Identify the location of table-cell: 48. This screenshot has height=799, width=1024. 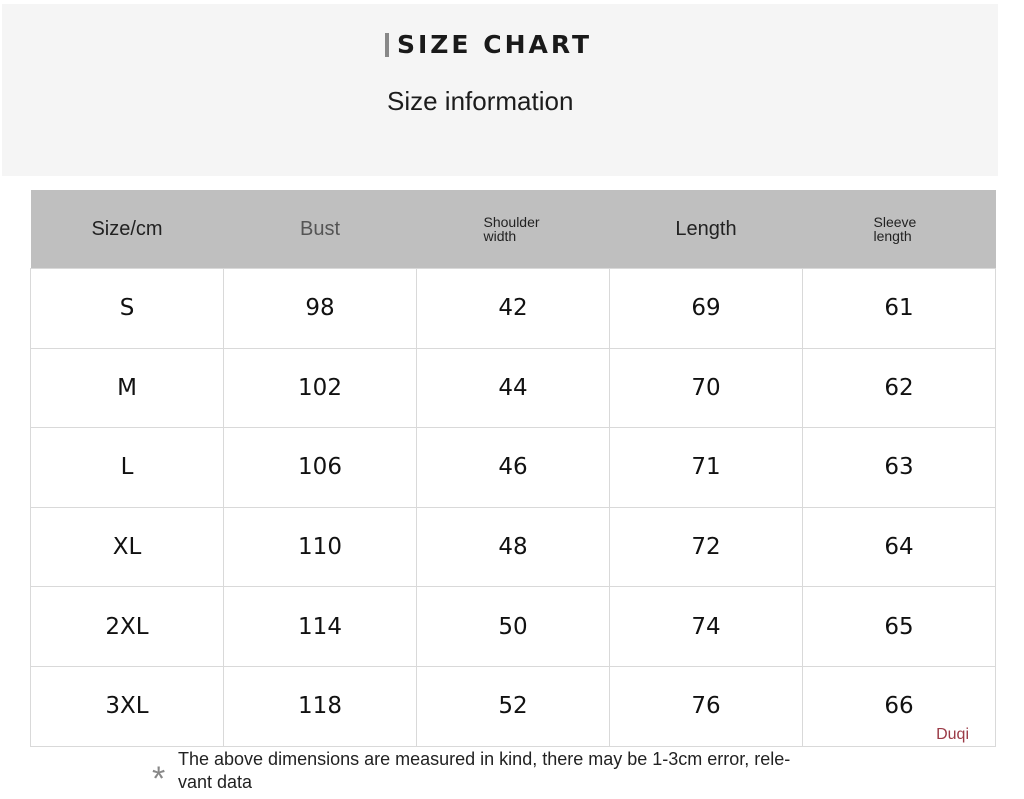
(513, 547).